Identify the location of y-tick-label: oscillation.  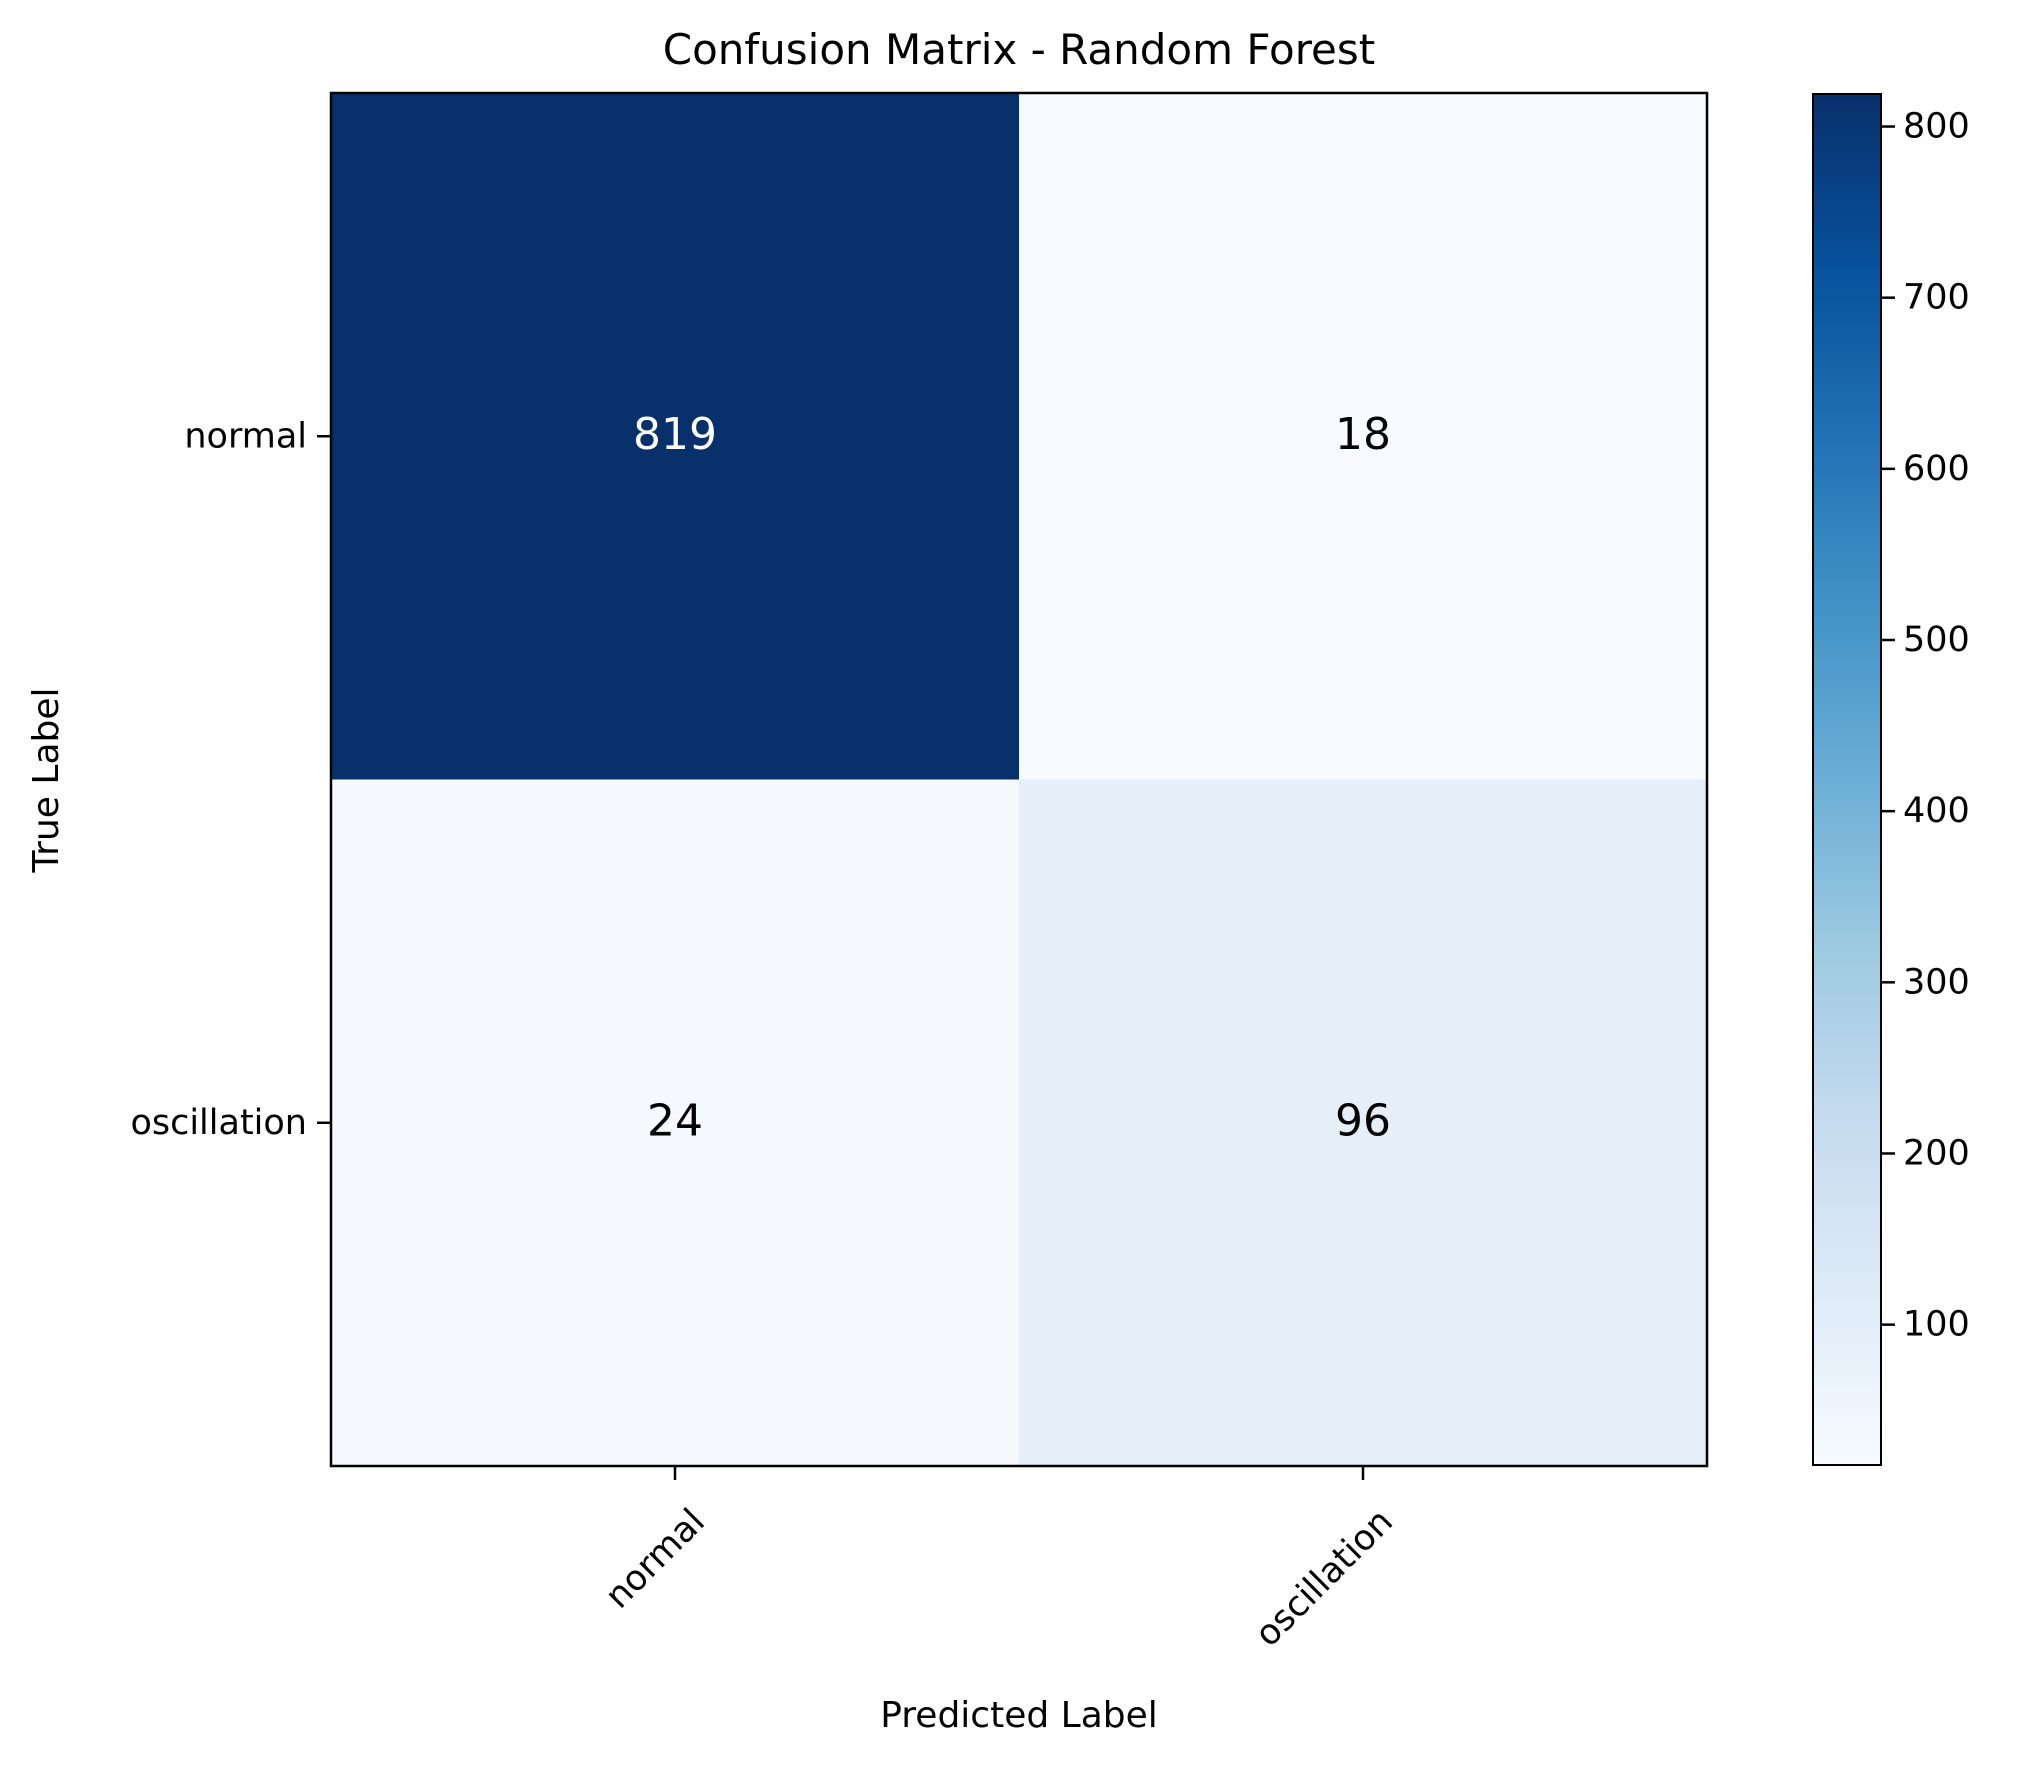
(218, 1123).